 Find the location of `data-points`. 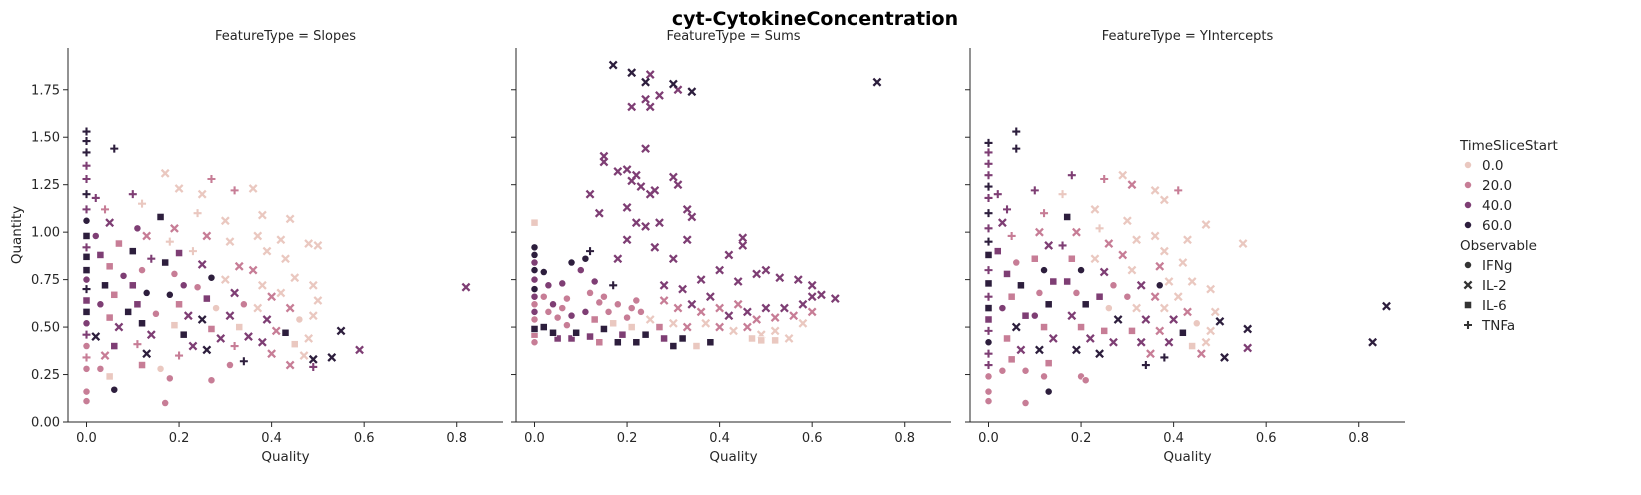

data-points is located at coordinates (706, 205).